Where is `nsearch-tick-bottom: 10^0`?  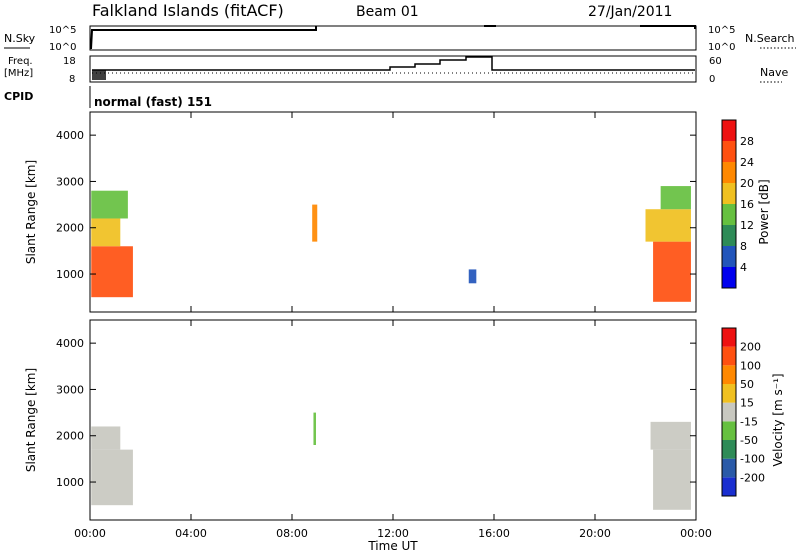
nsearch-tick-bottom: 10^0 is located at coordinates (721, 47).